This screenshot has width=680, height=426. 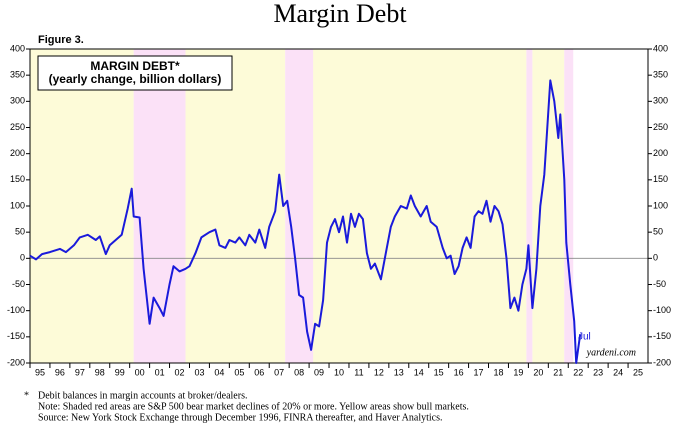 What do you see at coordinates (658, 232) in the screenshot?
I see `y2-tick-label: 50` at bounding box center [658, 232].